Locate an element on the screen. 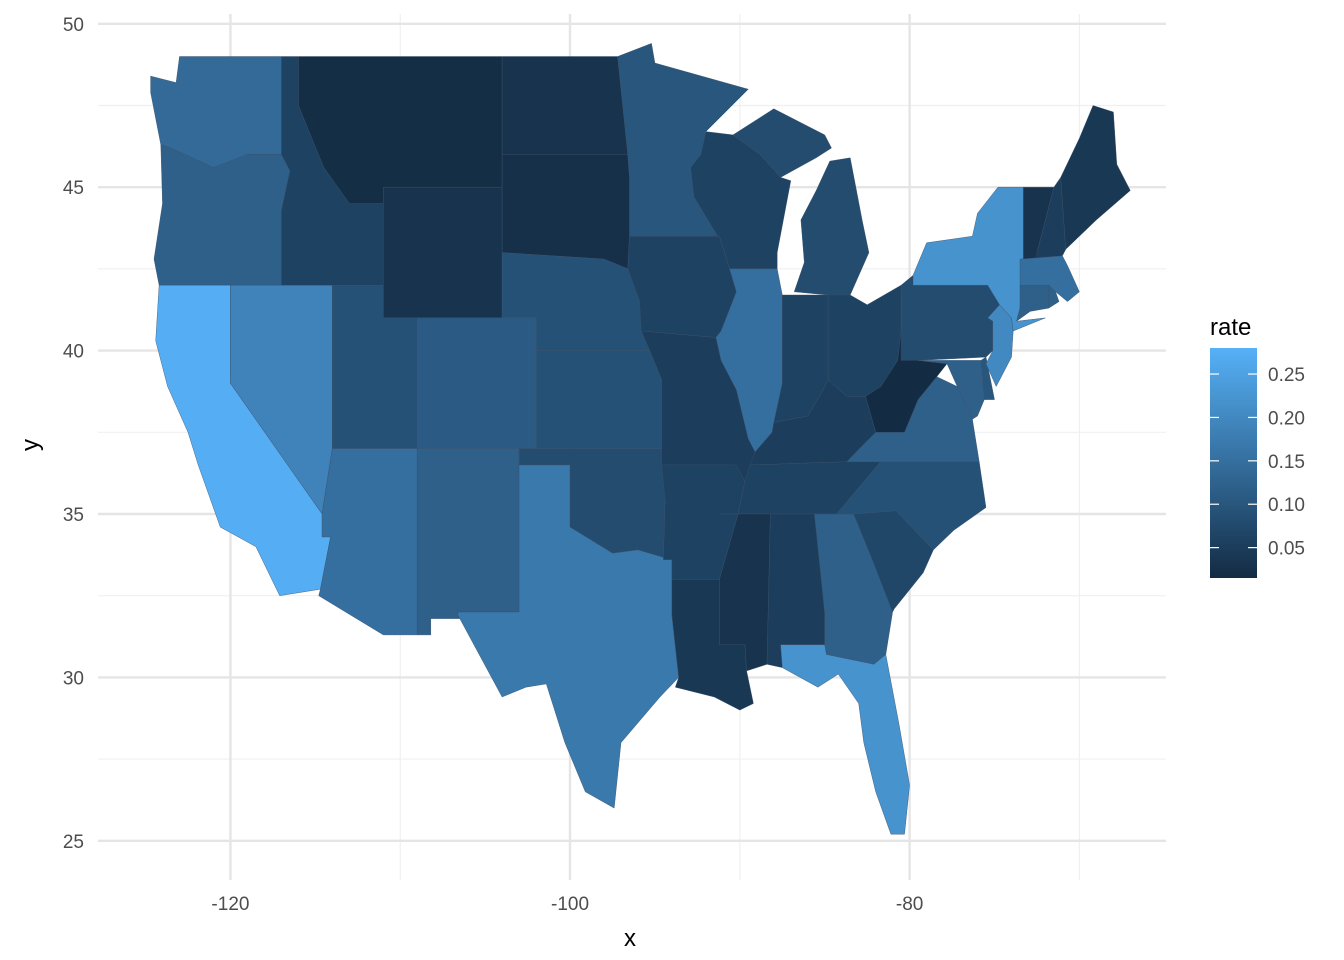  state-pennsylvania is located at coordinates (950, 317).